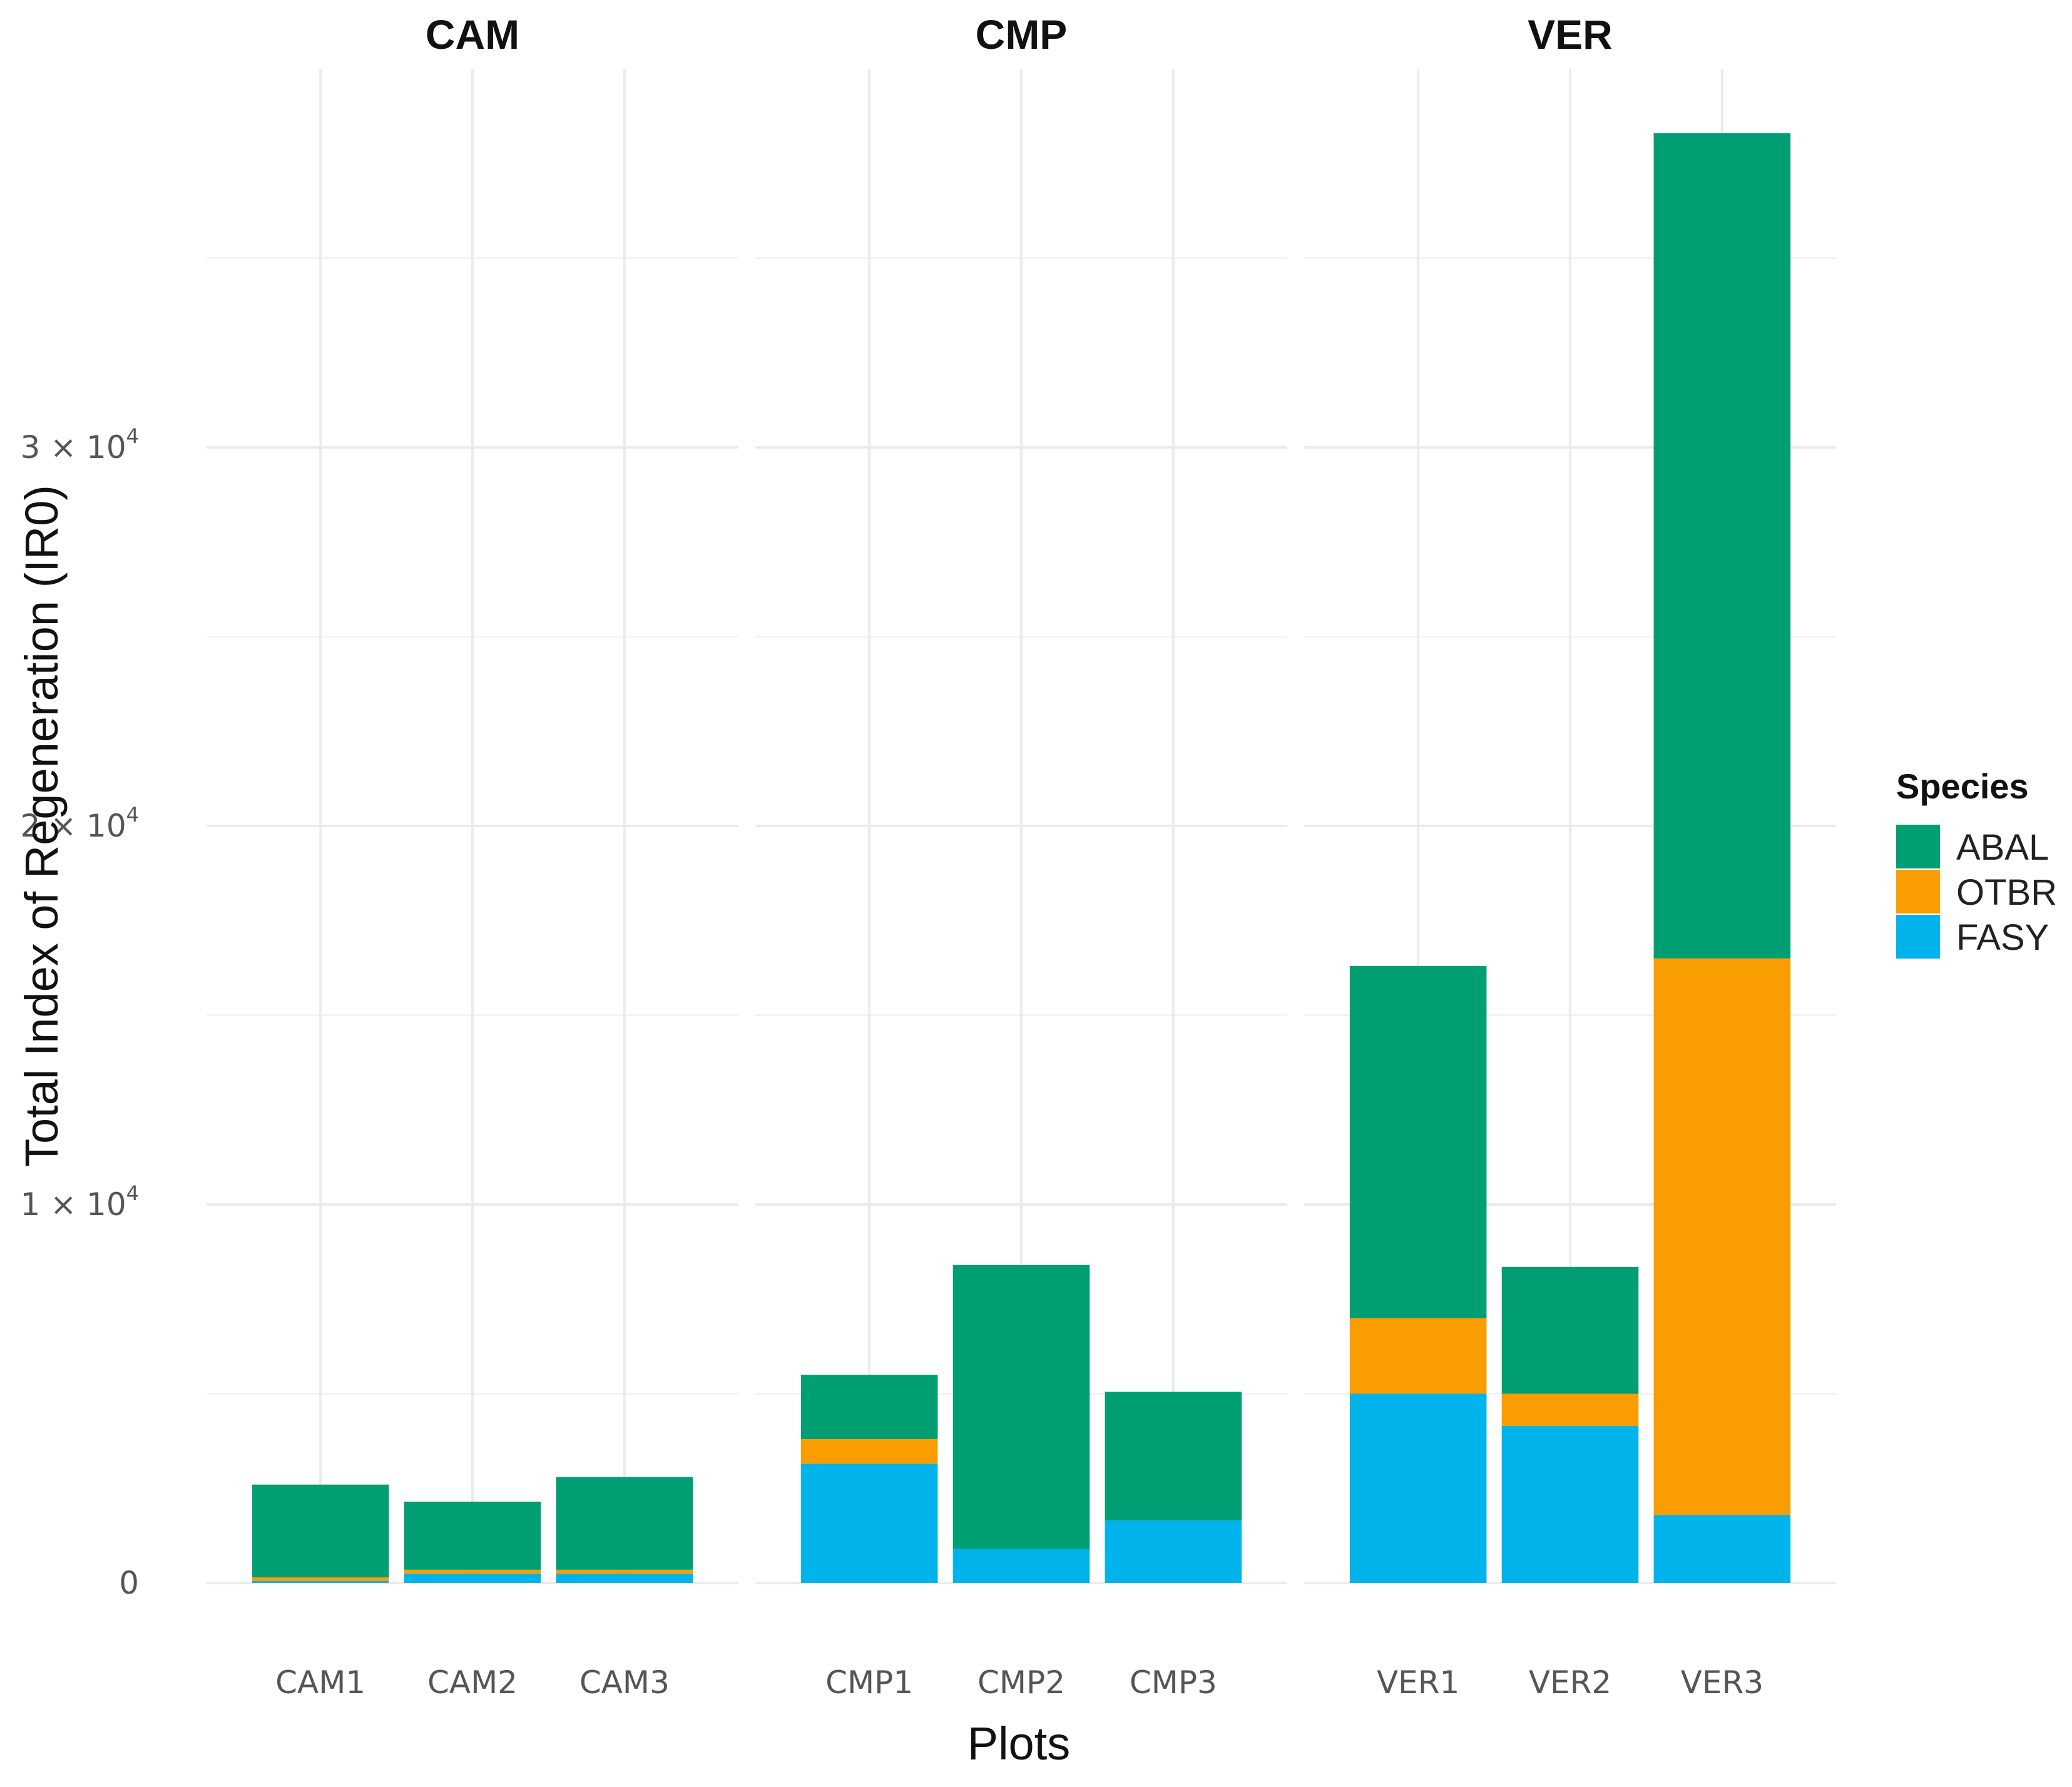 This screenshot has height=1787, width=2072. What do you see at coordinates (1962, 786) in the screenshot?
I see `legend-title: Species` at bounding box center [1962, 786].